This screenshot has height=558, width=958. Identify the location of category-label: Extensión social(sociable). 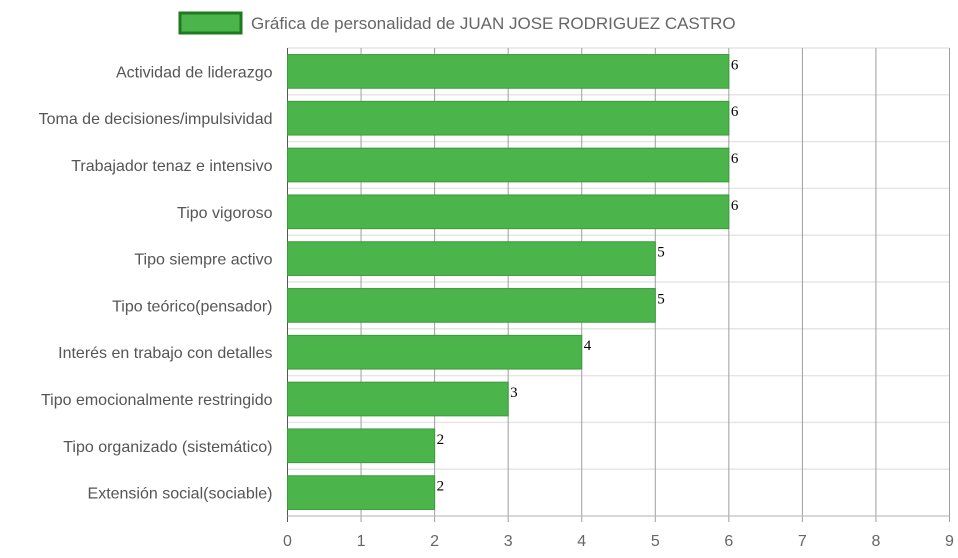
(180, 494).